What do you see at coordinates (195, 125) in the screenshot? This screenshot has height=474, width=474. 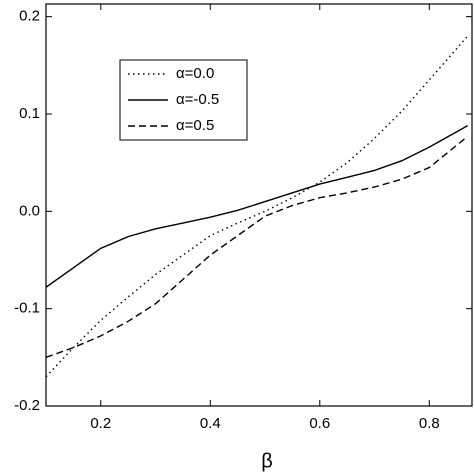 I see `legend-label: α=0.5` at bounding box center [195, 125].